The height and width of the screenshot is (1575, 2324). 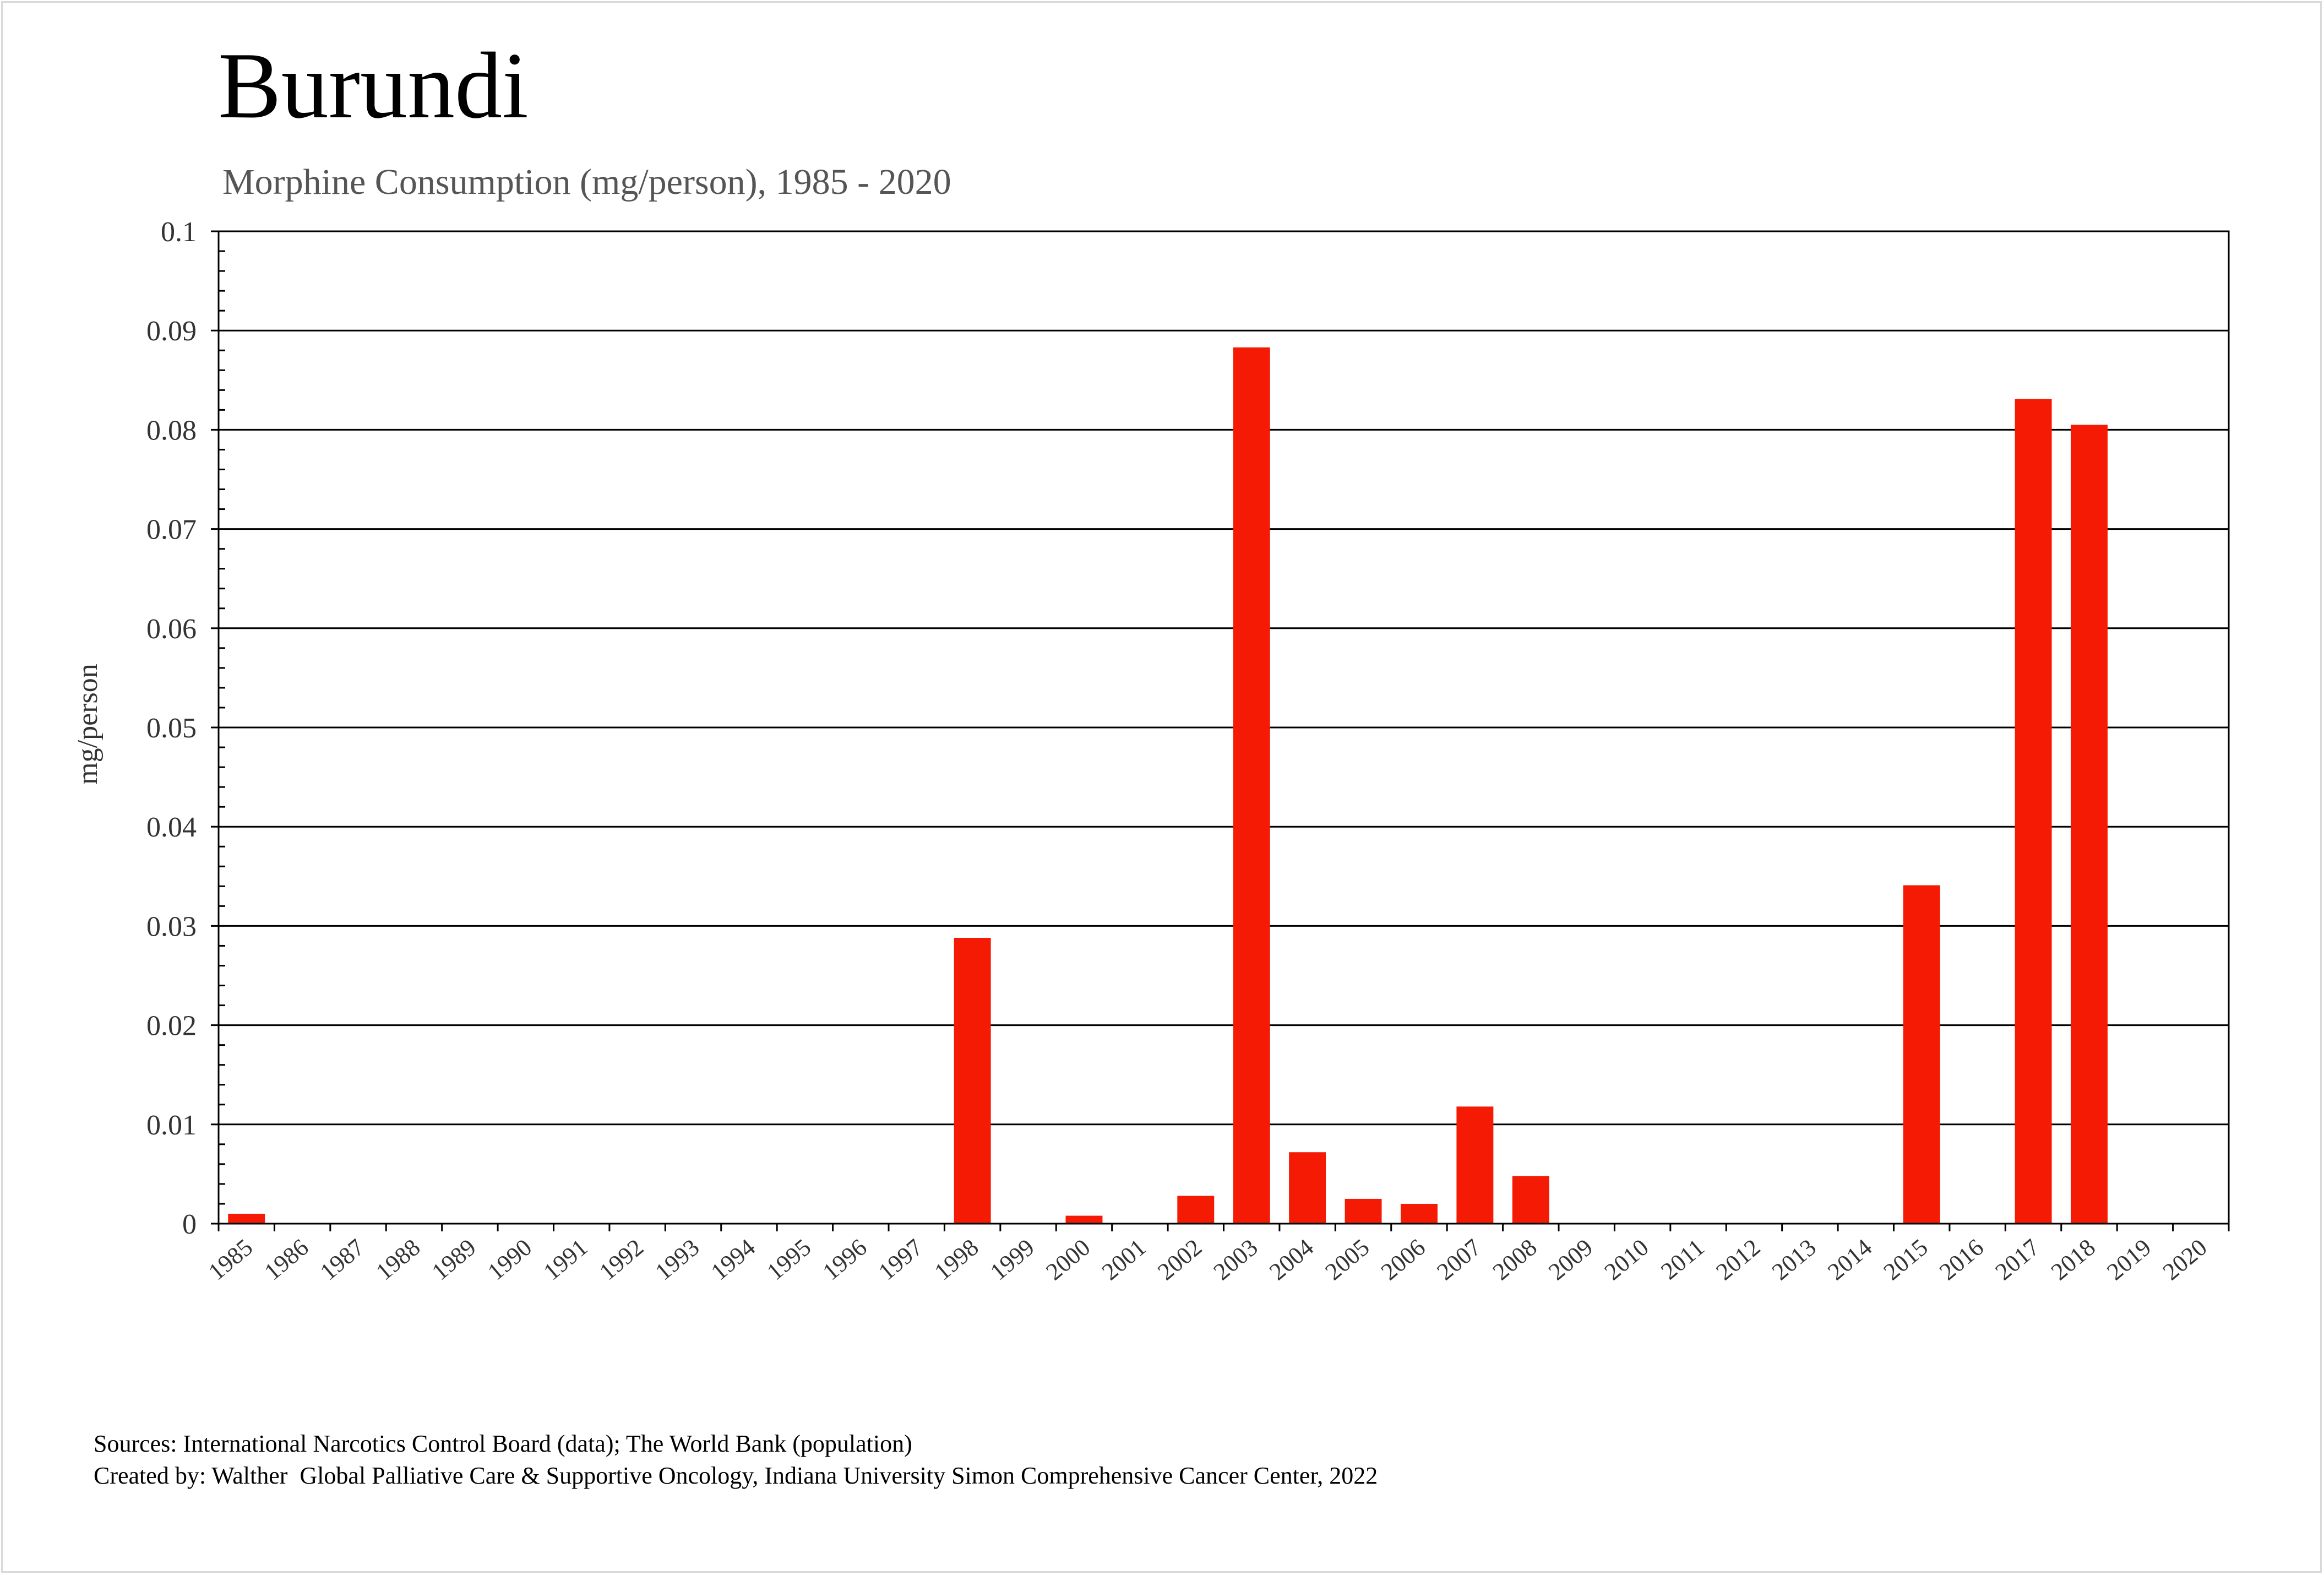 I want to click on x-tick-label: 2008, so click(x=1515, y=1259).